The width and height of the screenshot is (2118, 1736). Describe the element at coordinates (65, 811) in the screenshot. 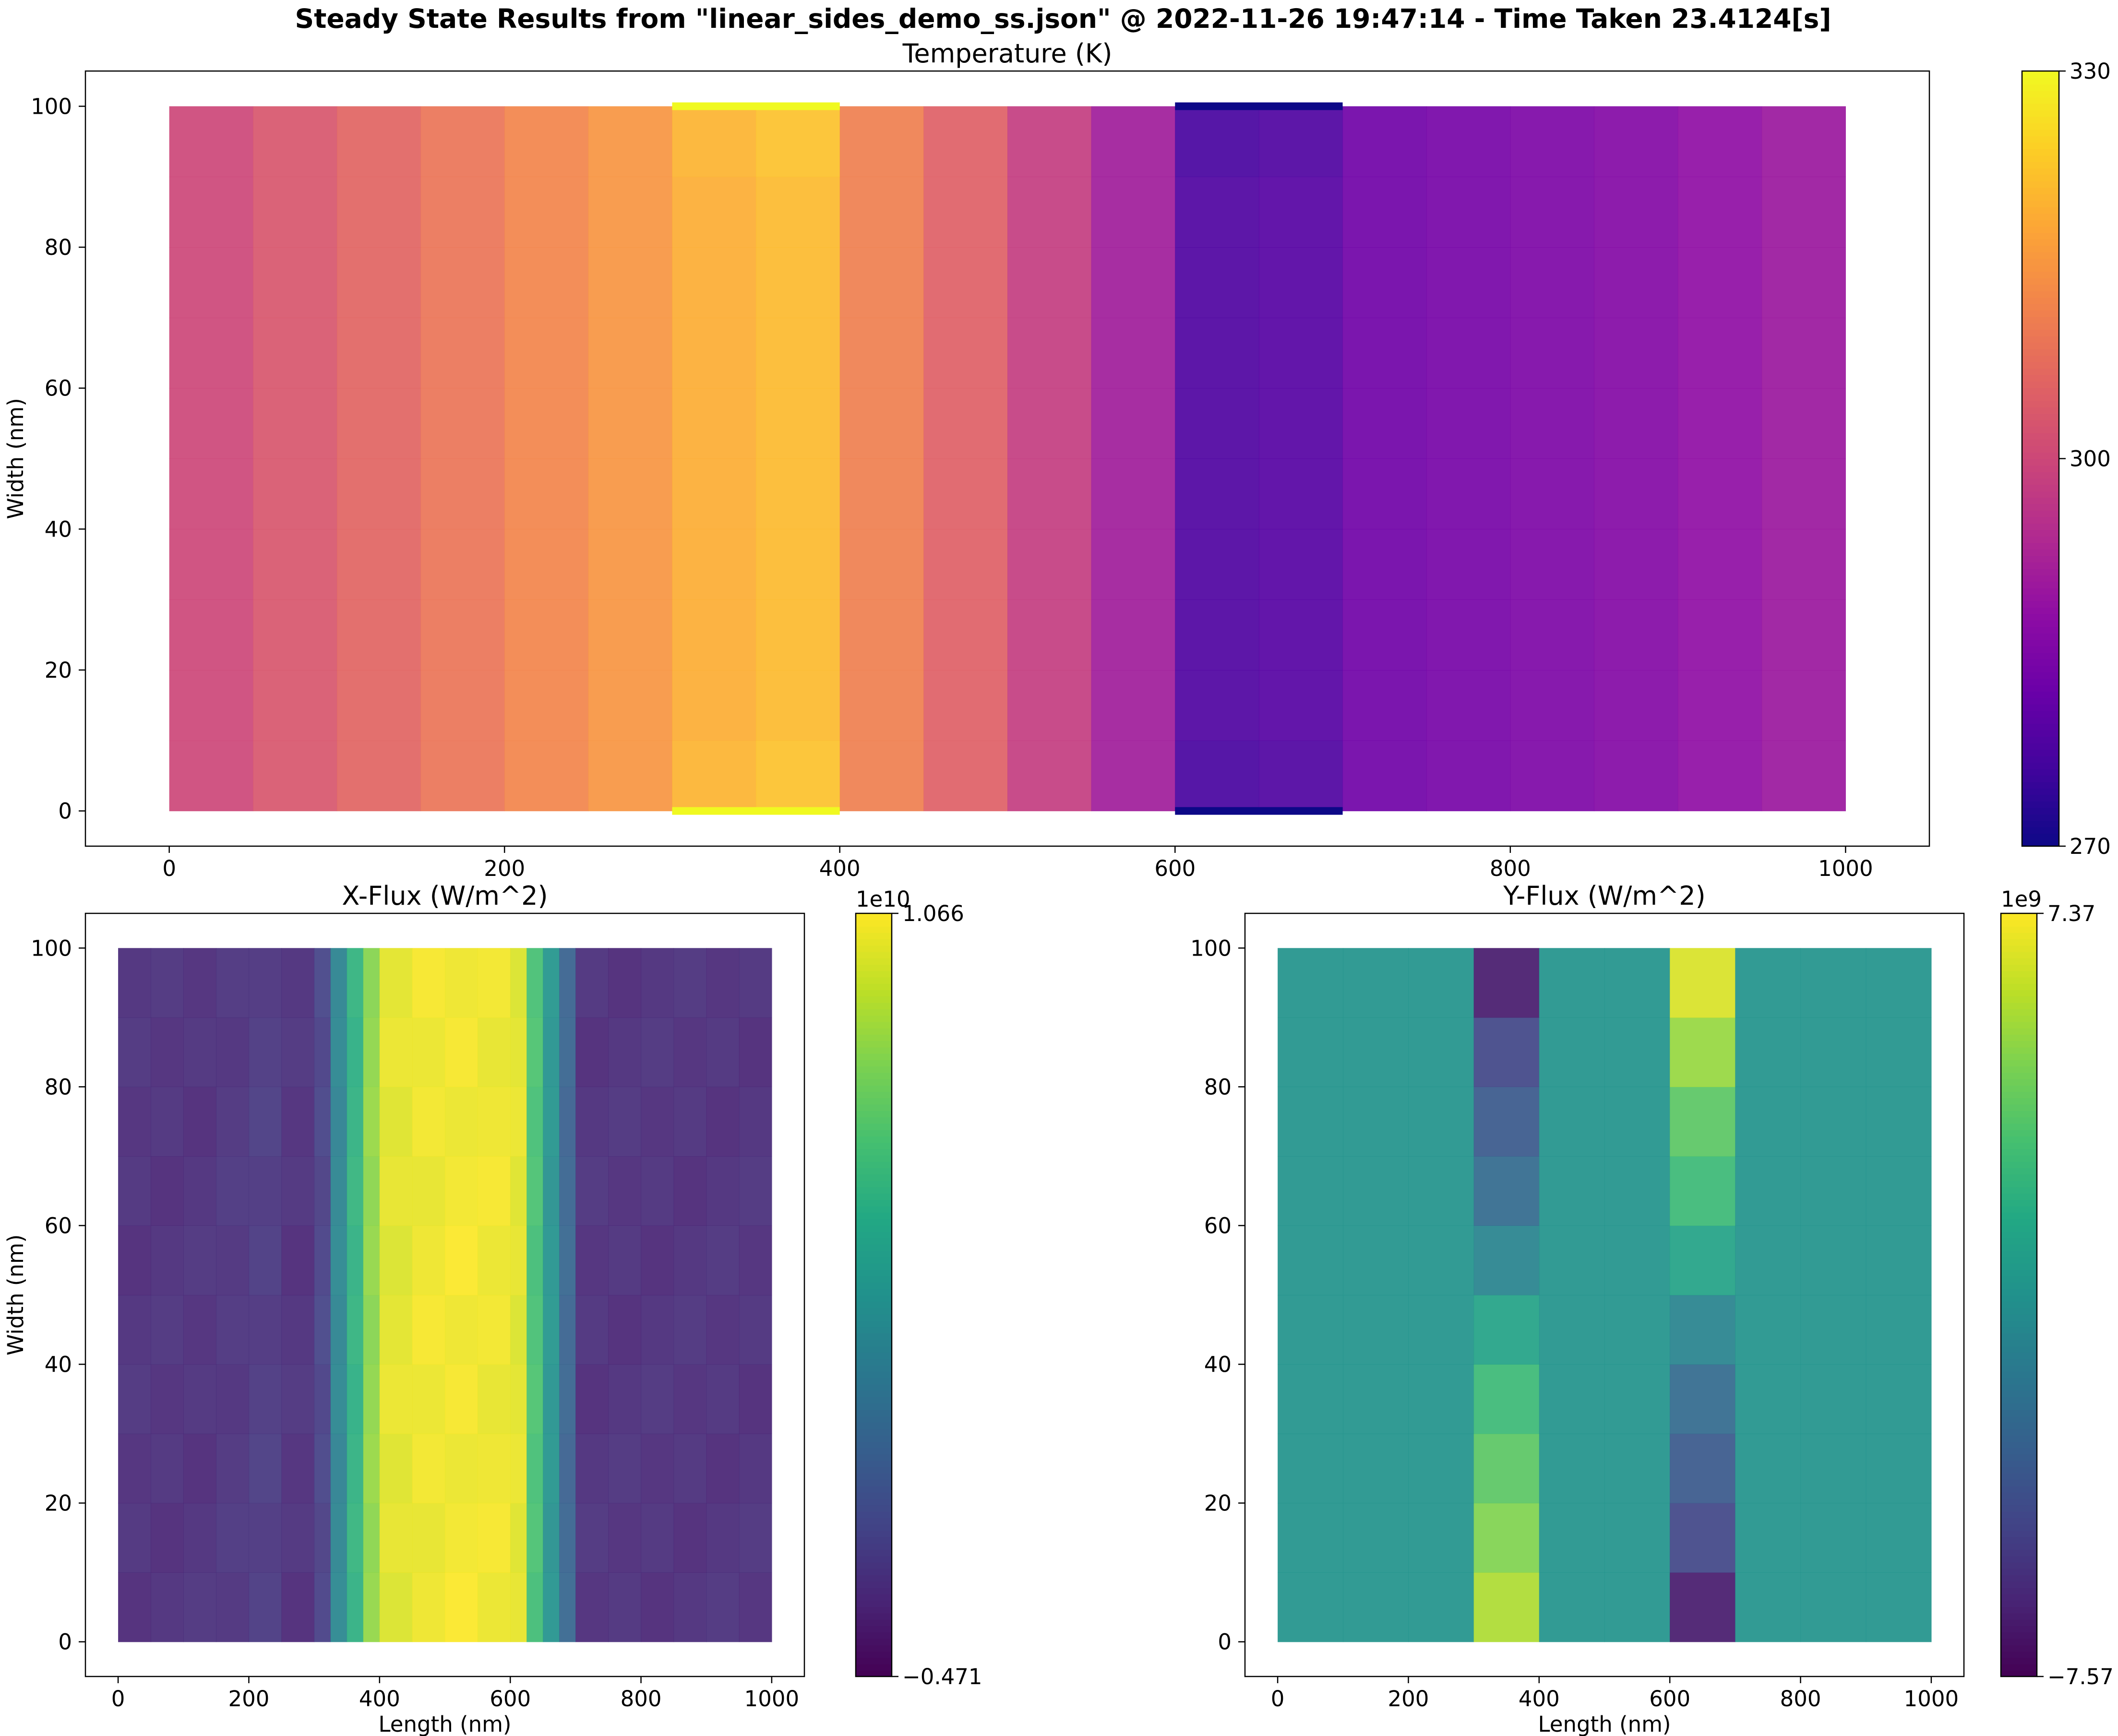

I see `y-tick-label: 0` at that location.